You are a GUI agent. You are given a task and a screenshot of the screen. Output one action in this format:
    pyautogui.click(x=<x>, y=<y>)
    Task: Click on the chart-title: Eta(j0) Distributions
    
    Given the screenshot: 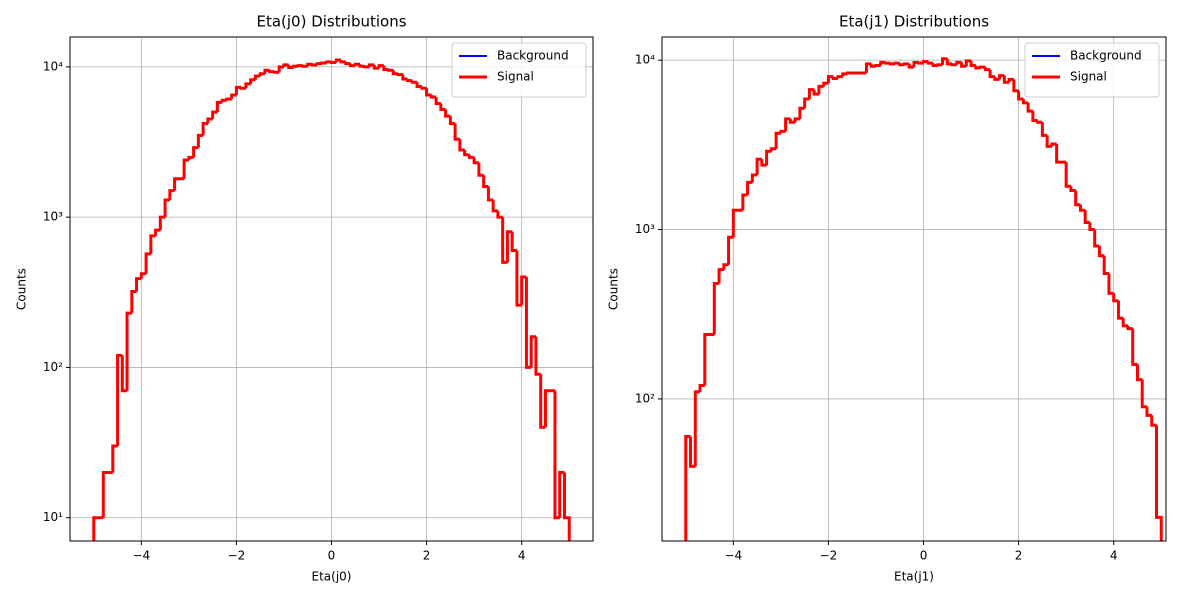 What is the action you would take?
    pyautogui.click(x=331, y=22)
    